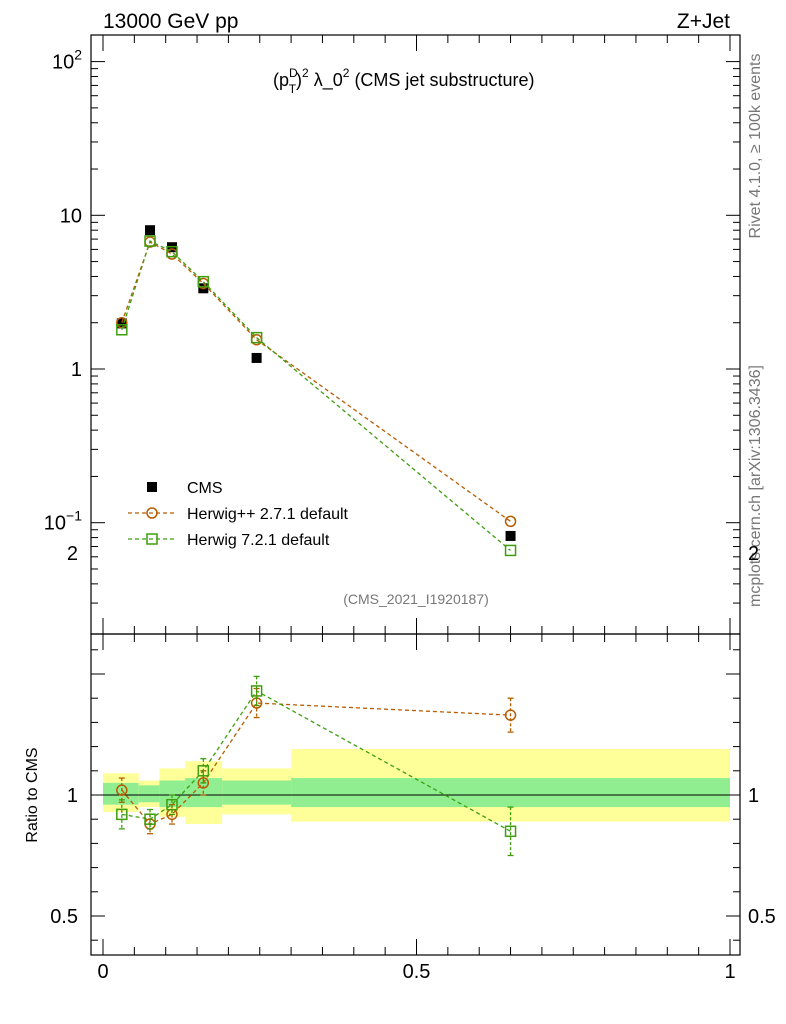 The width and height of the screenshot is (786, 1024). I want to click on mcplots-source-label: mcplots.cern.ch [arXiv:1306.3436], so click(755, 486).